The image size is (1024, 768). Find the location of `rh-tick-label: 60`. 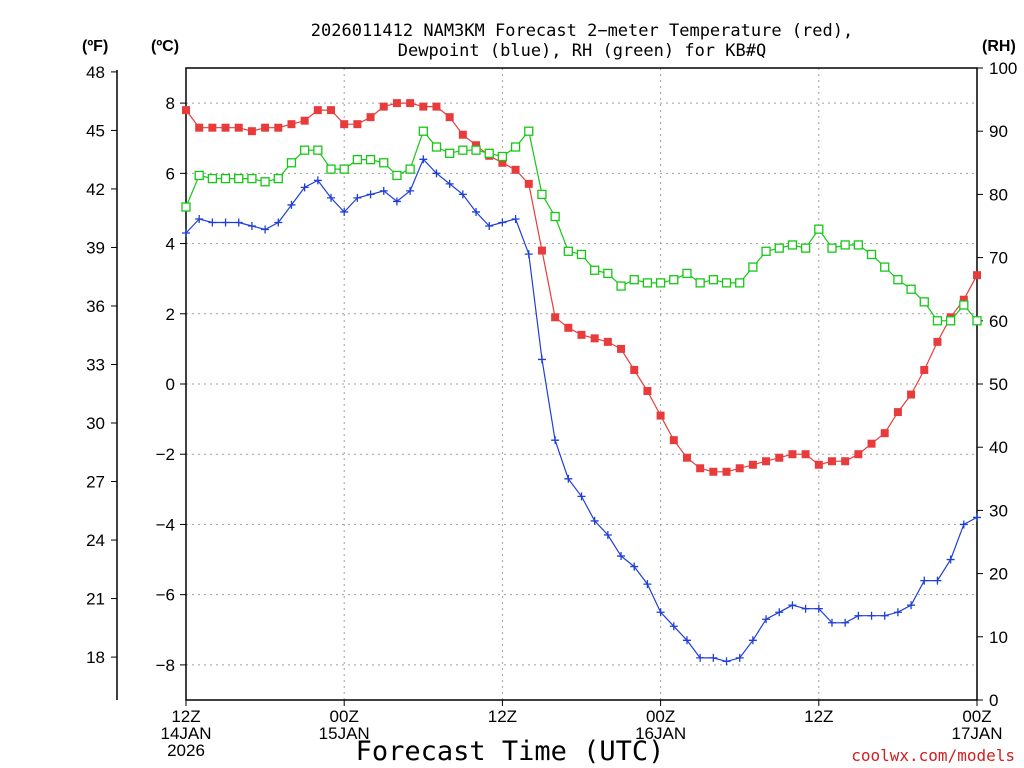

rh-tick-label: 60 is located at coordinates (998, 321).